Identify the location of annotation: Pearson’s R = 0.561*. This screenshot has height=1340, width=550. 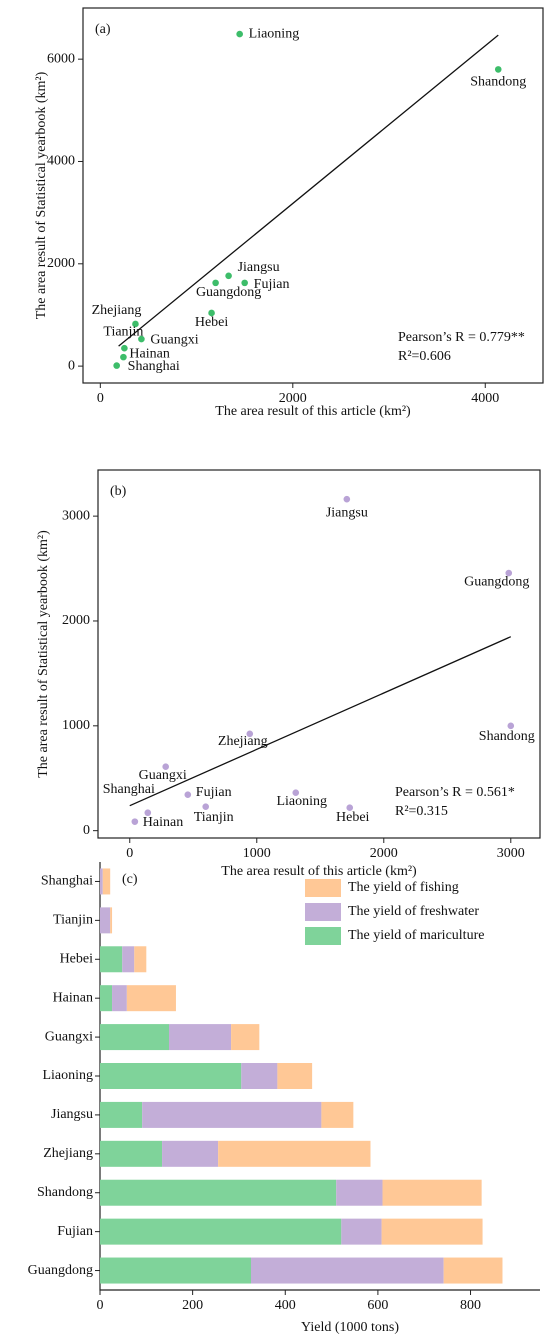
(455, 792).